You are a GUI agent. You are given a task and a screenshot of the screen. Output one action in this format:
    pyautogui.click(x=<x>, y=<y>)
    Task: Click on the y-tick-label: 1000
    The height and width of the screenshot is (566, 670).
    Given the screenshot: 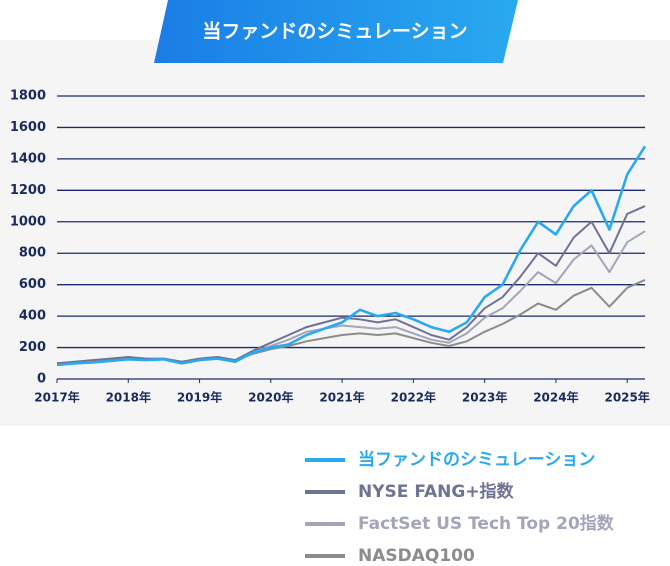 What is the action you would take?
    pyautogui.click(x=28, y=221)
    